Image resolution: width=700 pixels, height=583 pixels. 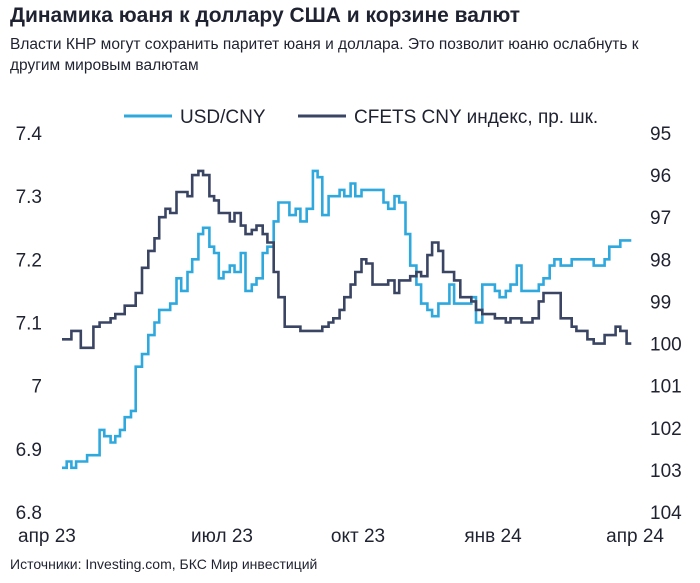 I want to click on y-left-tick-label: 7.3, so click(x=29, y=197).